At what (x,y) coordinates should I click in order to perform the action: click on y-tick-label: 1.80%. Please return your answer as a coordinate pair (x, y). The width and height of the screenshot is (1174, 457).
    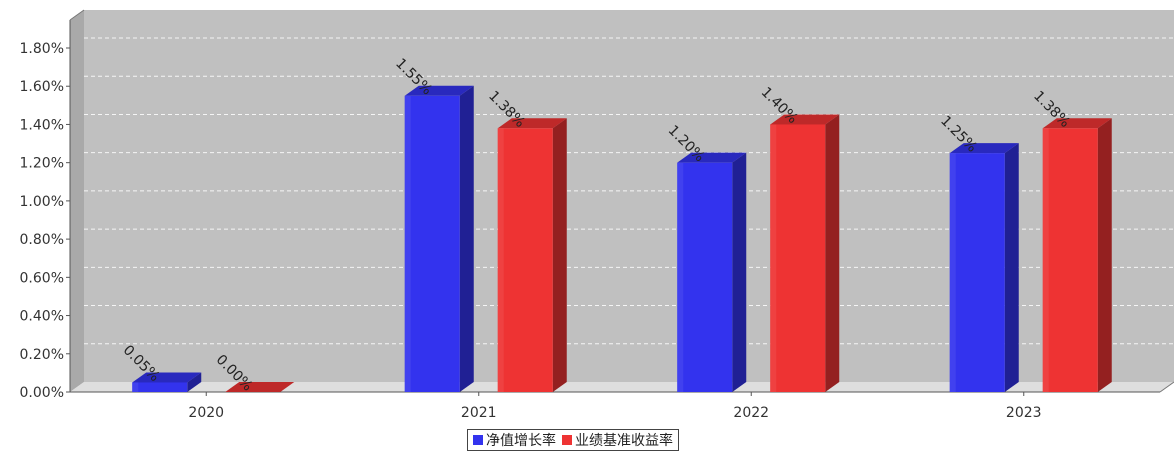
    Looking at the image, I should click on (42, 49).